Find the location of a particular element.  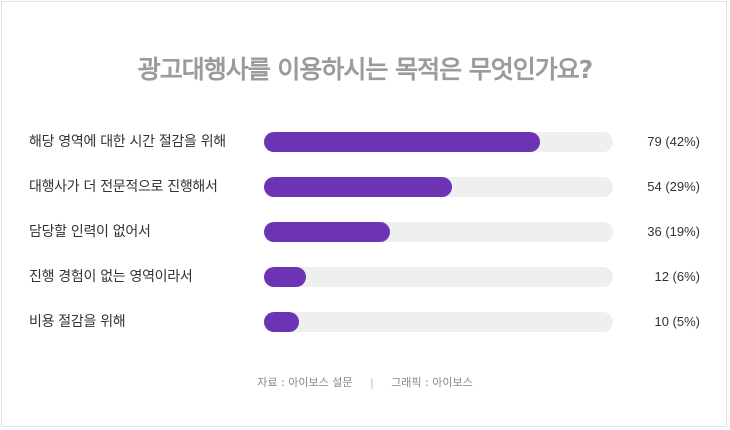

chart-footer: 자료 : 아이보스 설문 | 그래픽 : 아이보스 is located at coordinates (365, 382).